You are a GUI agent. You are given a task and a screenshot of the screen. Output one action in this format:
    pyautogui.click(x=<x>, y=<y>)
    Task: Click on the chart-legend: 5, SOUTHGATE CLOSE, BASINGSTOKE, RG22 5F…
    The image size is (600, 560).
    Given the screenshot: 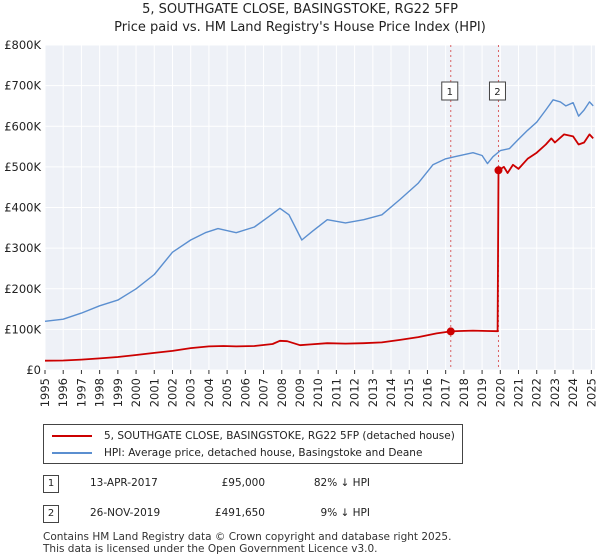 What is the action you would take?
    pyautogui.click(x=253, y=444)
    